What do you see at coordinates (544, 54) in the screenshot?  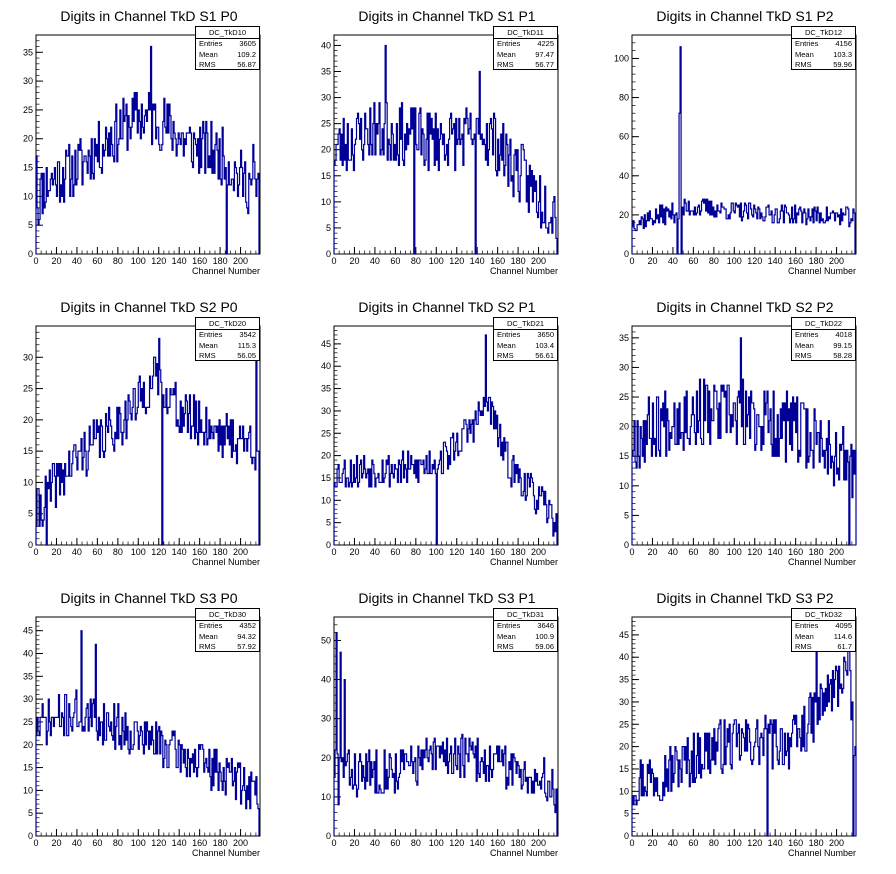 I see `stats-mean-value: 97.47` at bounding box center [544, 54].